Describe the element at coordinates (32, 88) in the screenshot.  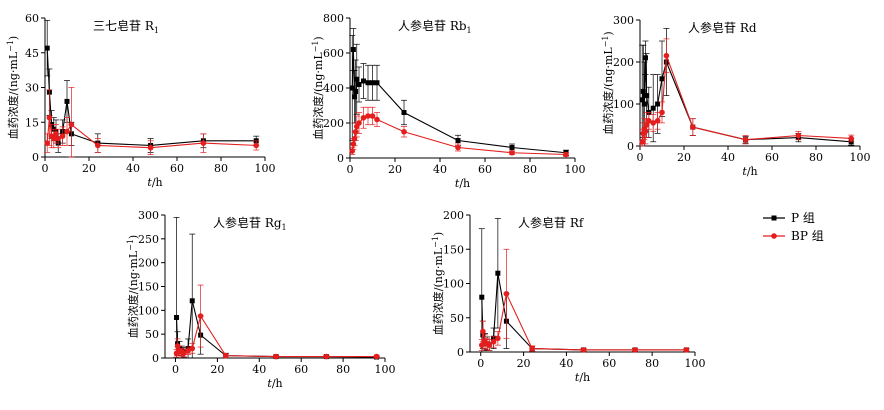
I see `y-tick-label: 30` at that location.